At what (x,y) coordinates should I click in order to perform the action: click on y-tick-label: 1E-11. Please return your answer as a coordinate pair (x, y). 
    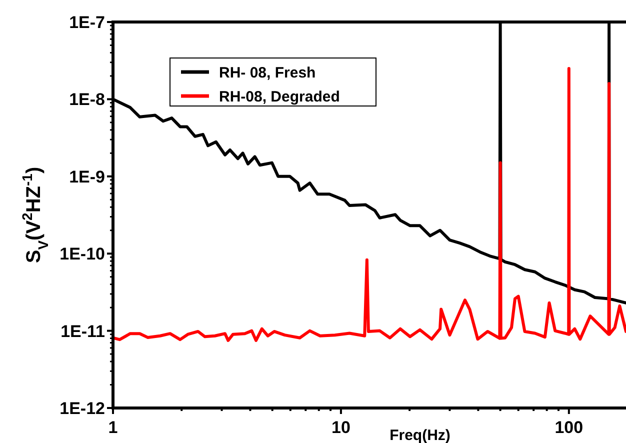
    Looking at the image, I should click on (82, 331).